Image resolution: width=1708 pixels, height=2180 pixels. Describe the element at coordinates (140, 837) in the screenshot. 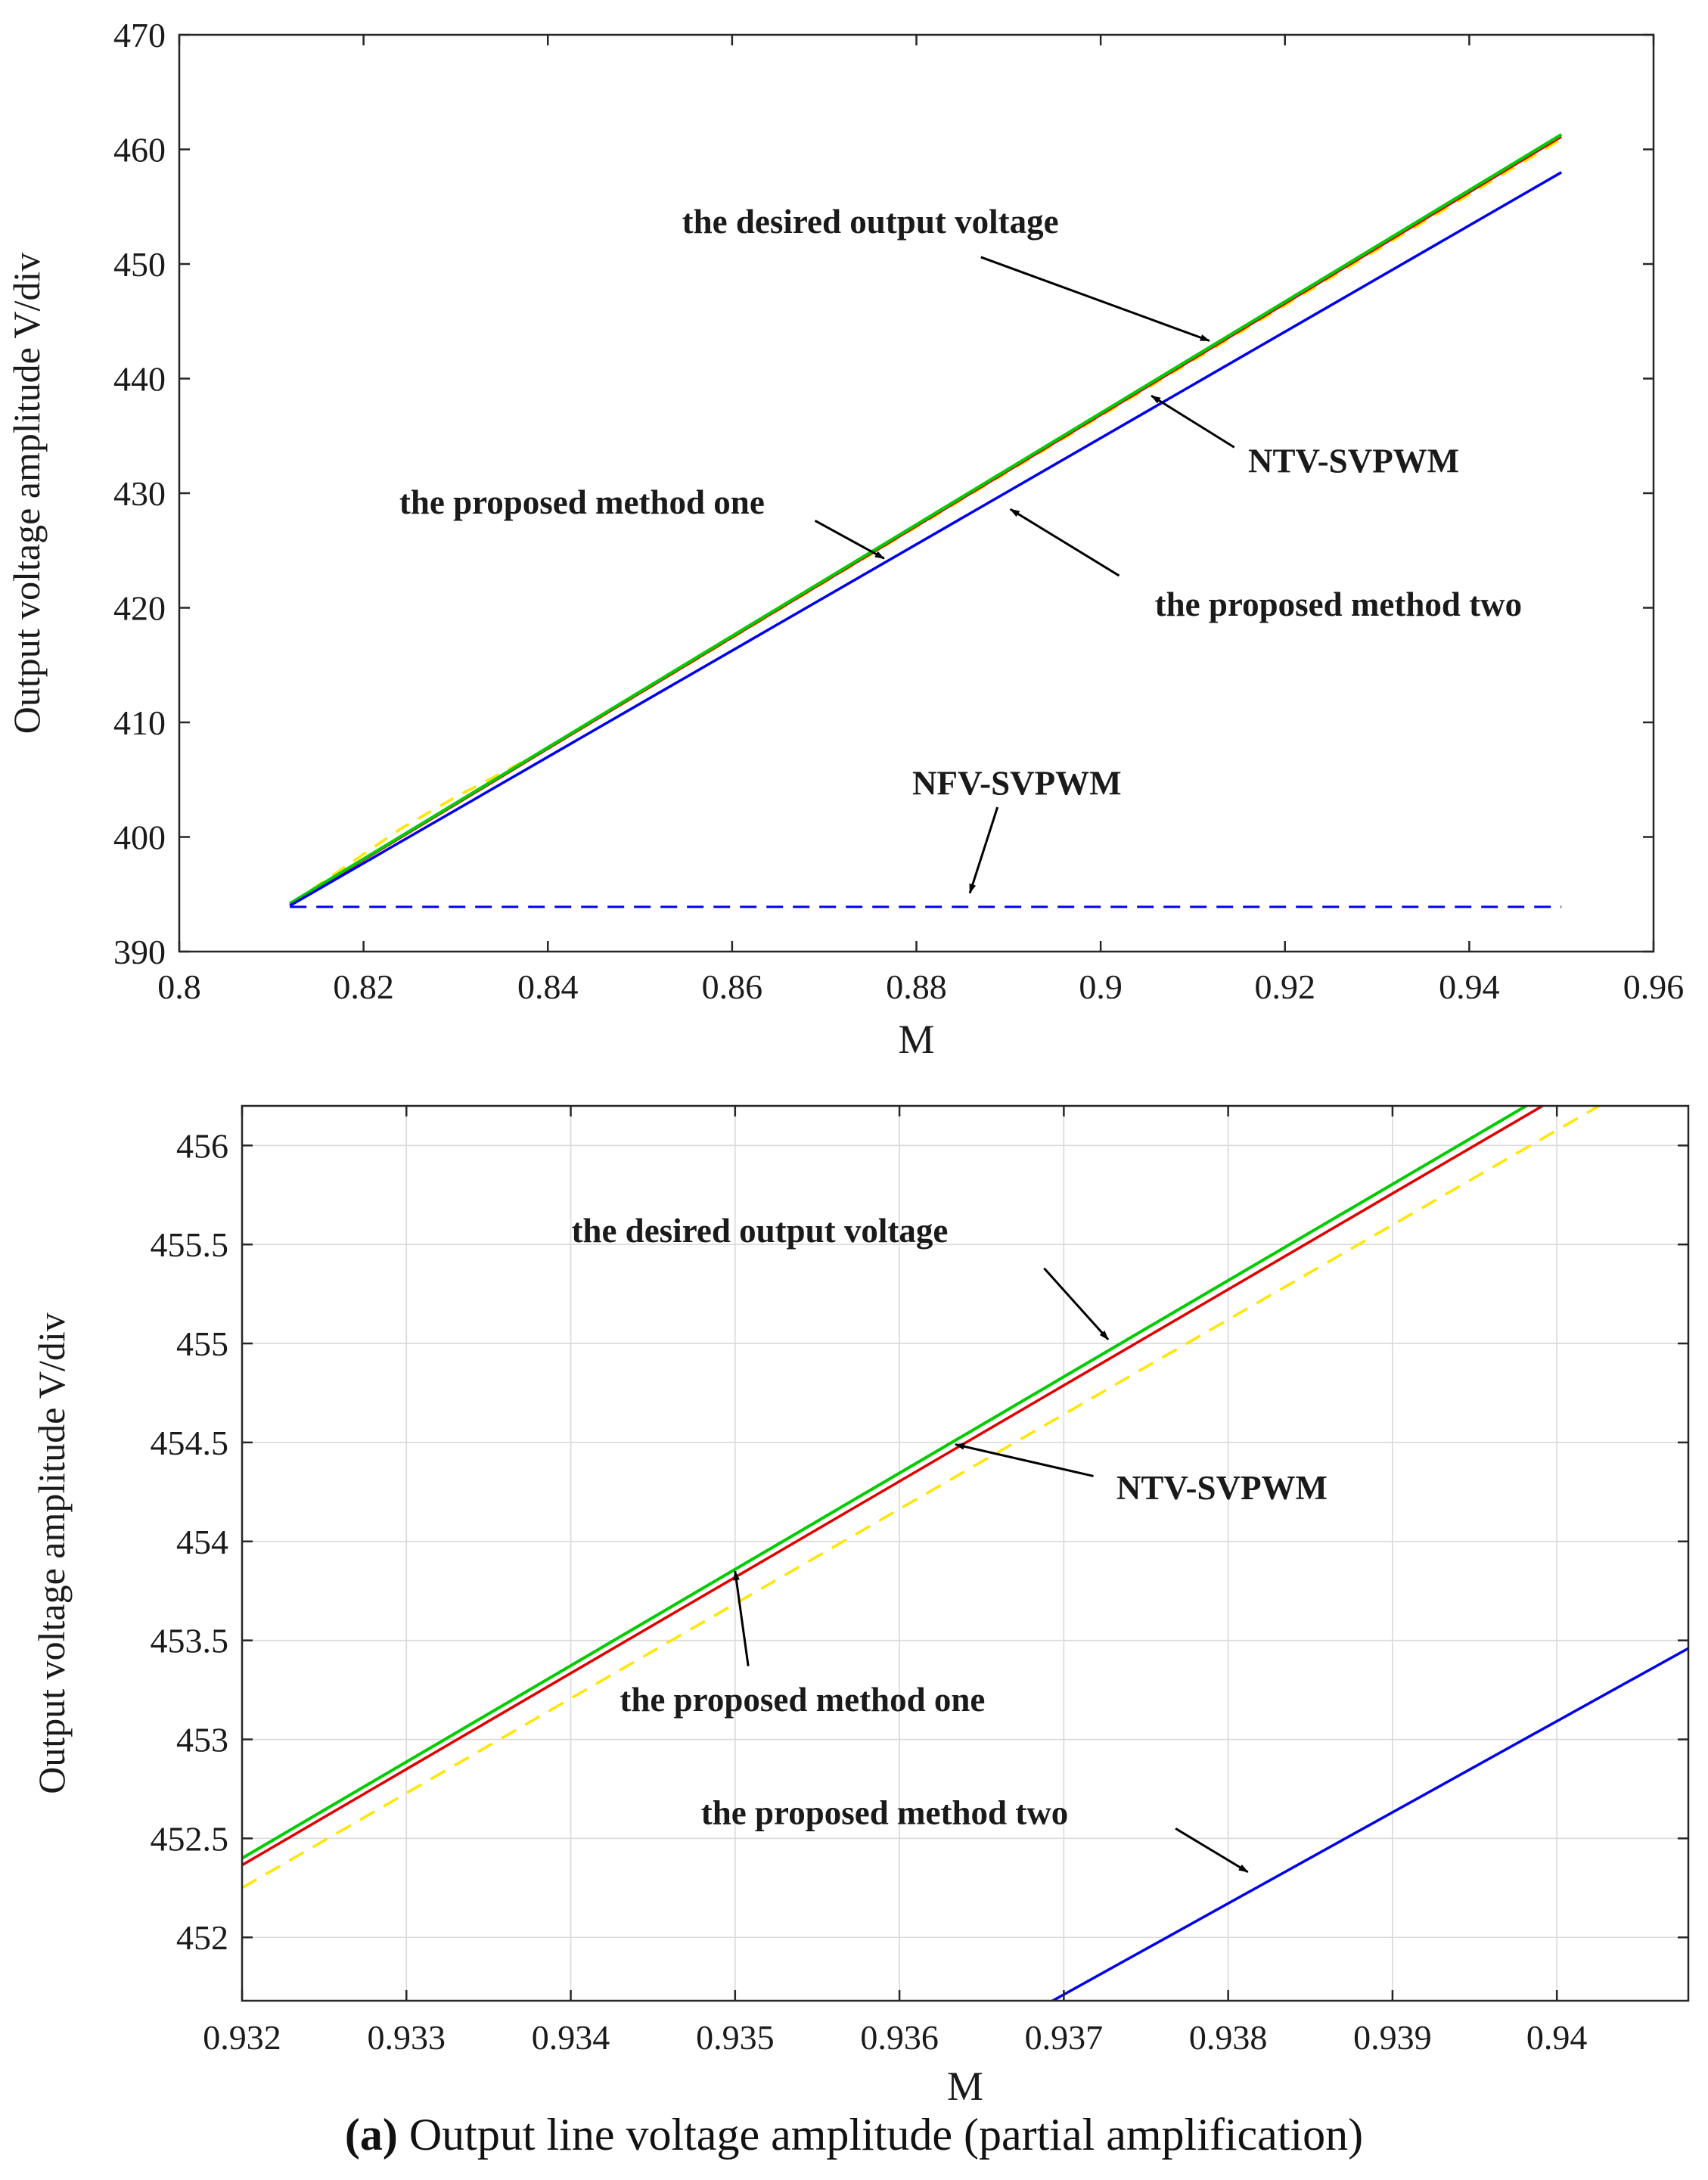

I see `y-tick-label: 400` at that location.